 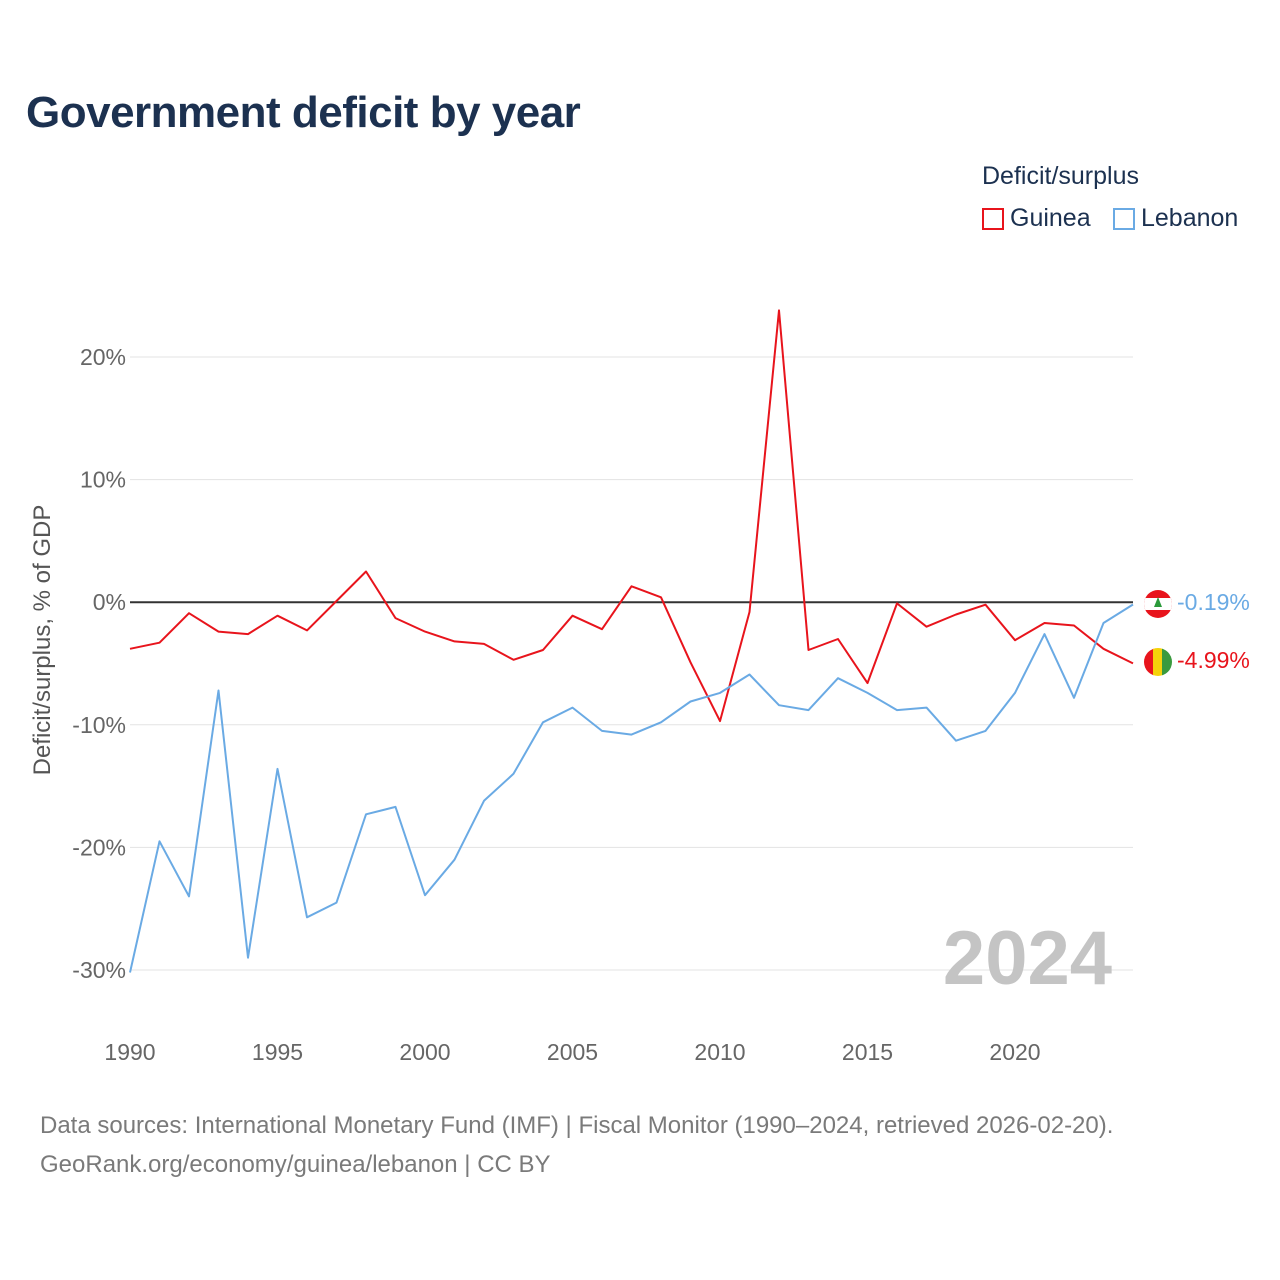 What do you see at coordinates (1158, 604) in the screenshot?
I see `flag-lebanon-icon` at bounding box center [1158, 604].